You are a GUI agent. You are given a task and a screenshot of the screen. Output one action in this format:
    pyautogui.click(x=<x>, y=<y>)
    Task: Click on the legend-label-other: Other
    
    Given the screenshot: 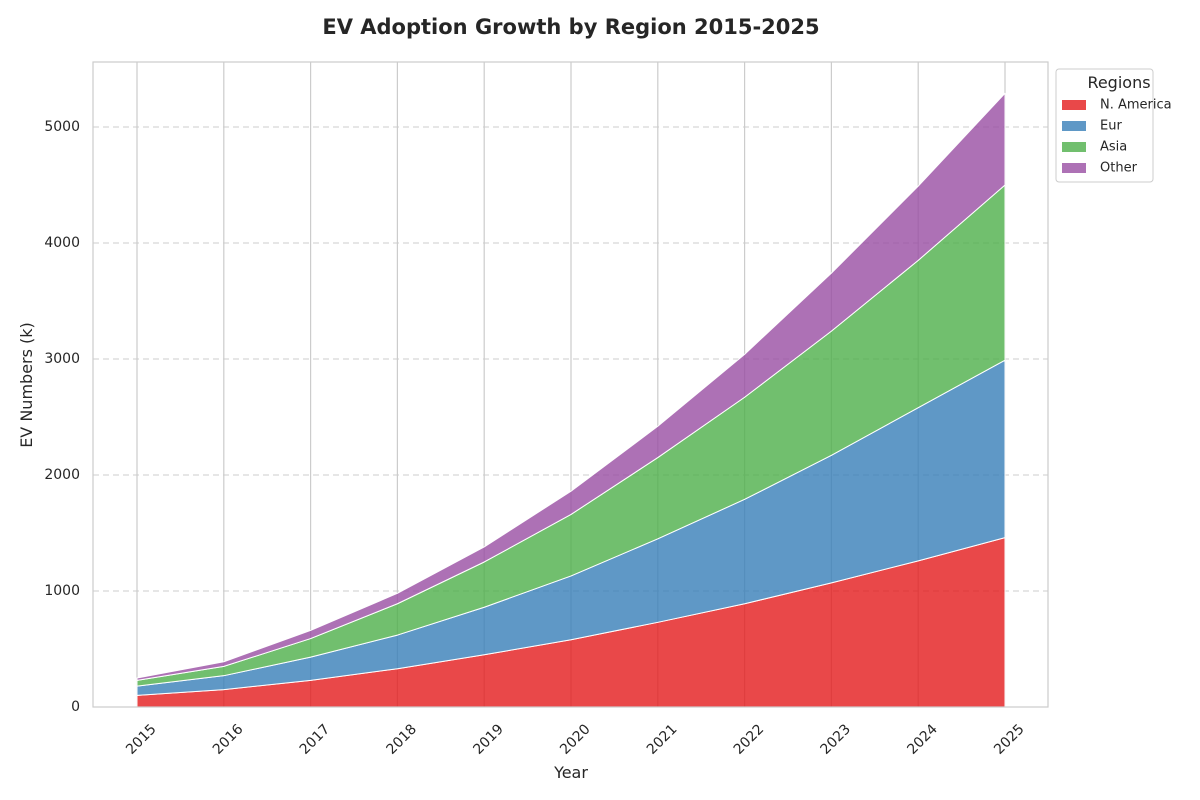 What is the action you would take?
    pyautogui.click(x=1119, y=168)
    